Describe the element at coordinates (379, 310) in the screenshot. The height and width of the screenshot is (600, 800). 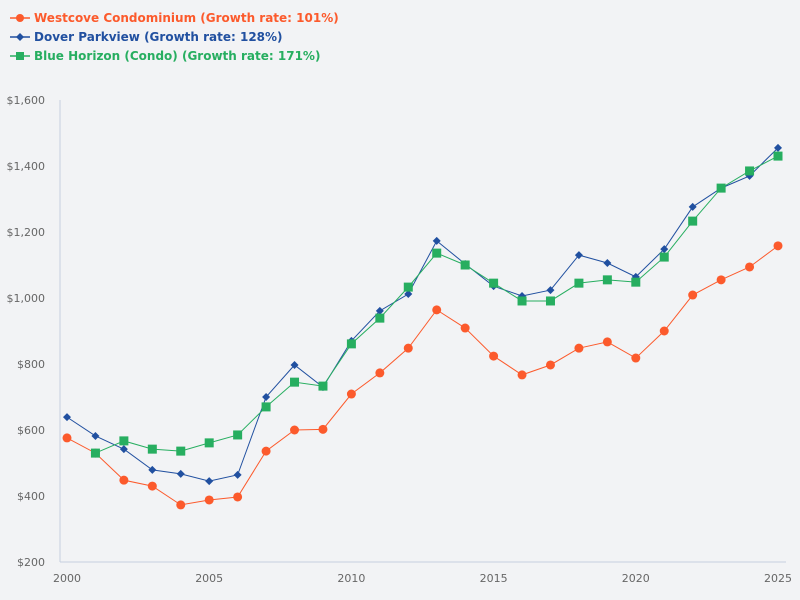
I see `data-point-1-2011` at that location.